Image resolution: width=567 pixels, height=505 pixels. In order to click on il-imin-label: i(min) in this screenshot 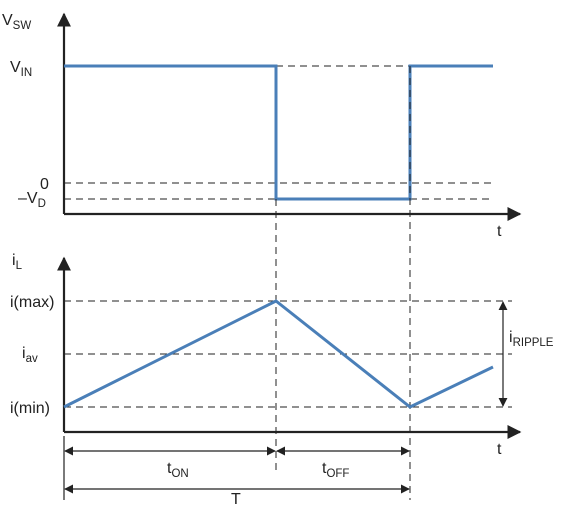, I will do `click(30, 408)`.